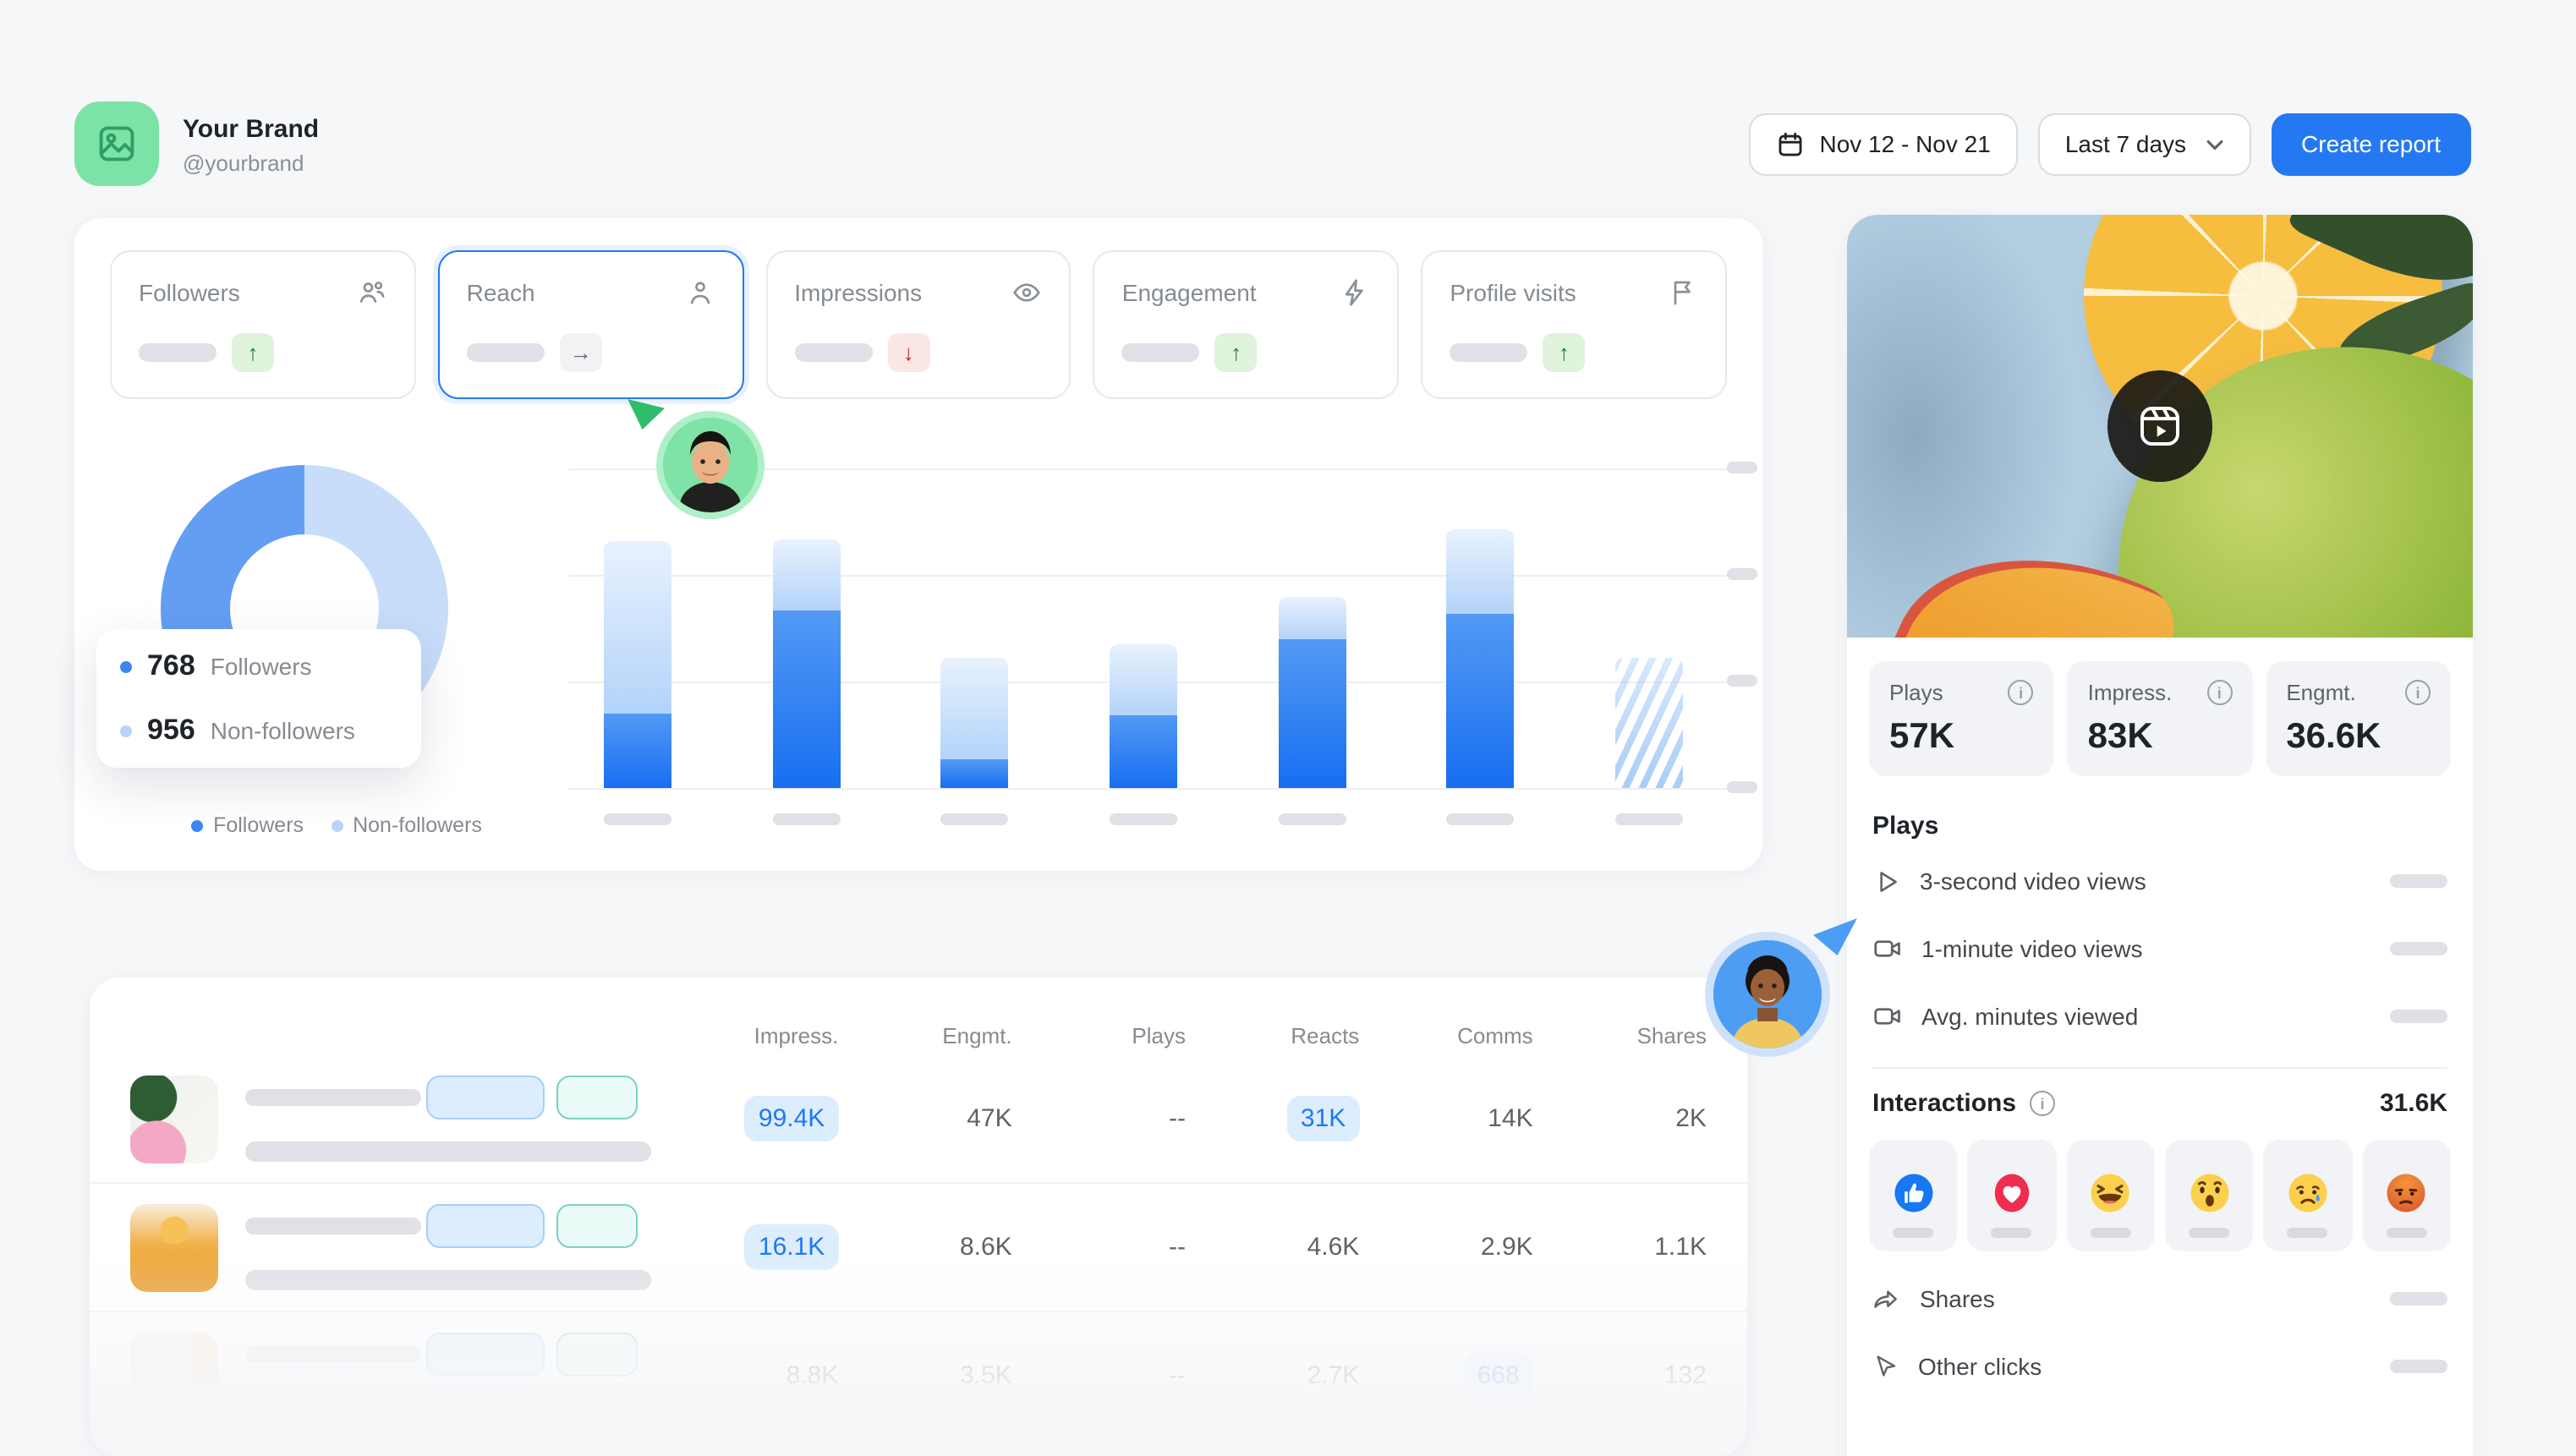 This screenshot has height=1456, width=2576. What do you see at coordinates (258, 666) in the screenshot?
I see `tooltip-row-followers: 768 Followers` at bounding box center [258, 666].